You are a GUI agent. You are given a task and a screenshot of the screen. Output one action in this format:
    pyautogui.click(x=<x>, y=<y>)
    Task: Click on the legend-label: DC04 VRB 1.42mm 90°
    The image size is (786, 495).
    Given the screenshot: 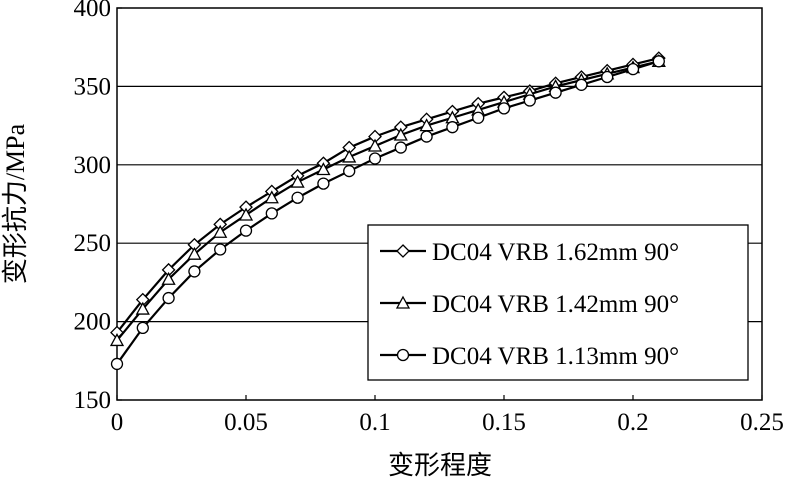 What is the action you would take?
    pyautogui.click(x=555, y=304)
    